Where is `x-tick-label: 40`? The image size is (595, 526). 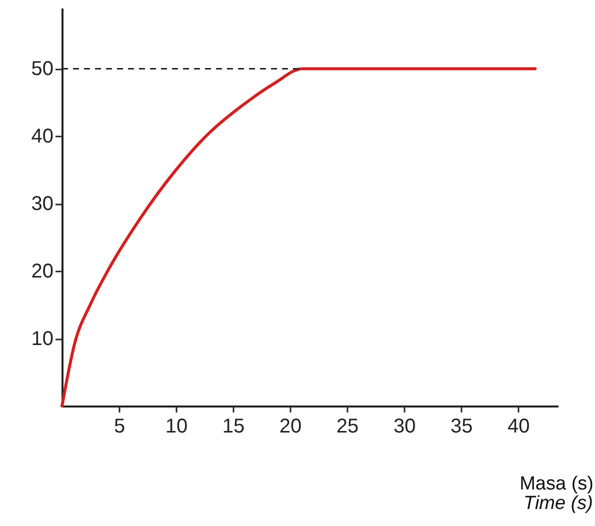 x-tick-label: 40 is located at coordinates (518, 427).